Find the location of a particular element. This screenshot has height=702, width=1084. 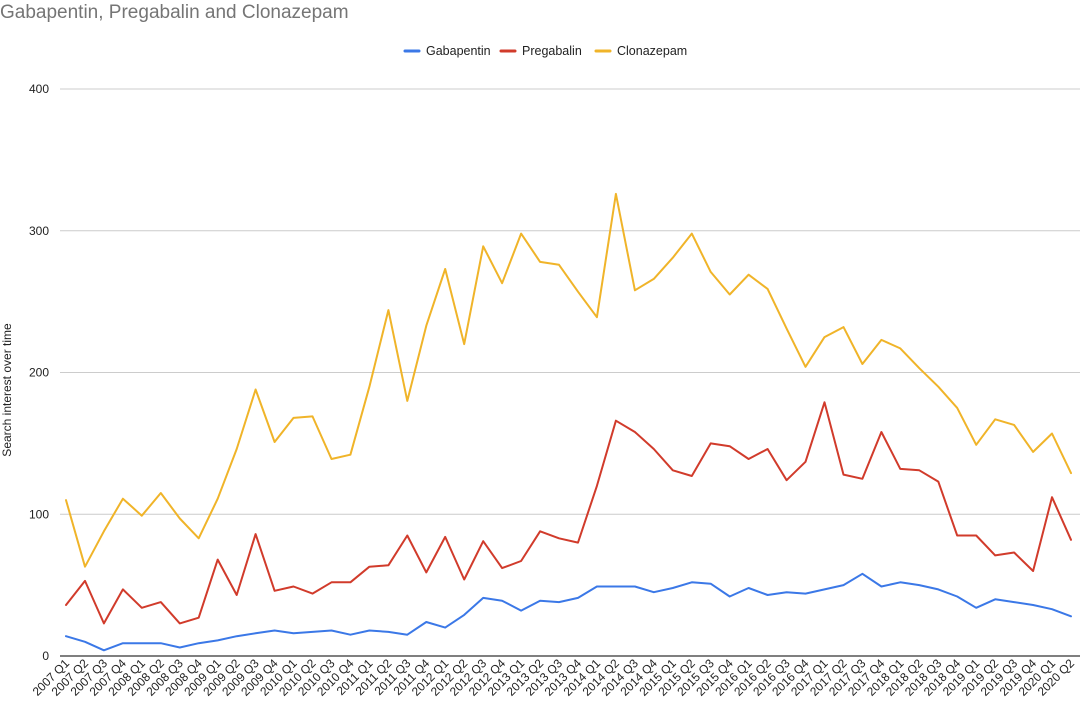

y-axis-ticks: 0 100 200 300 400 is located at coordinates (39, 372).